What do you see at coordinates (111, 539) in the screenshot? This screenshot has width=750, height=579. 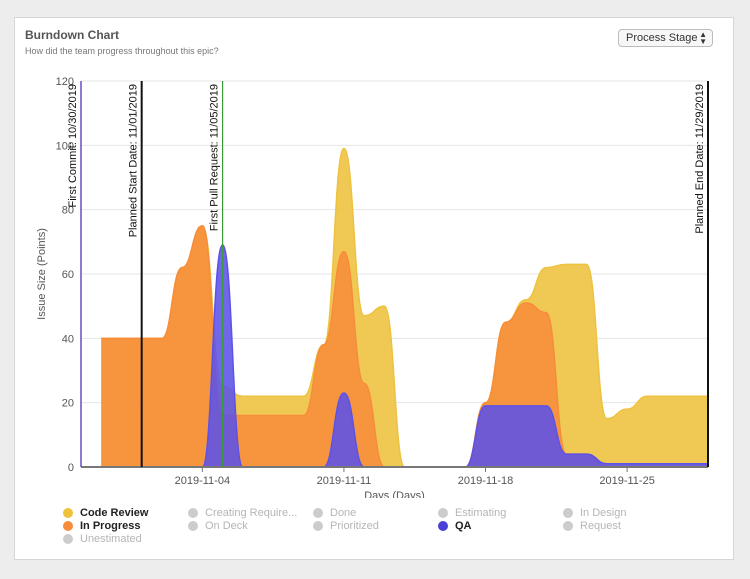 I see `legend-label: Unestimated` at bounding box center [111, 539].